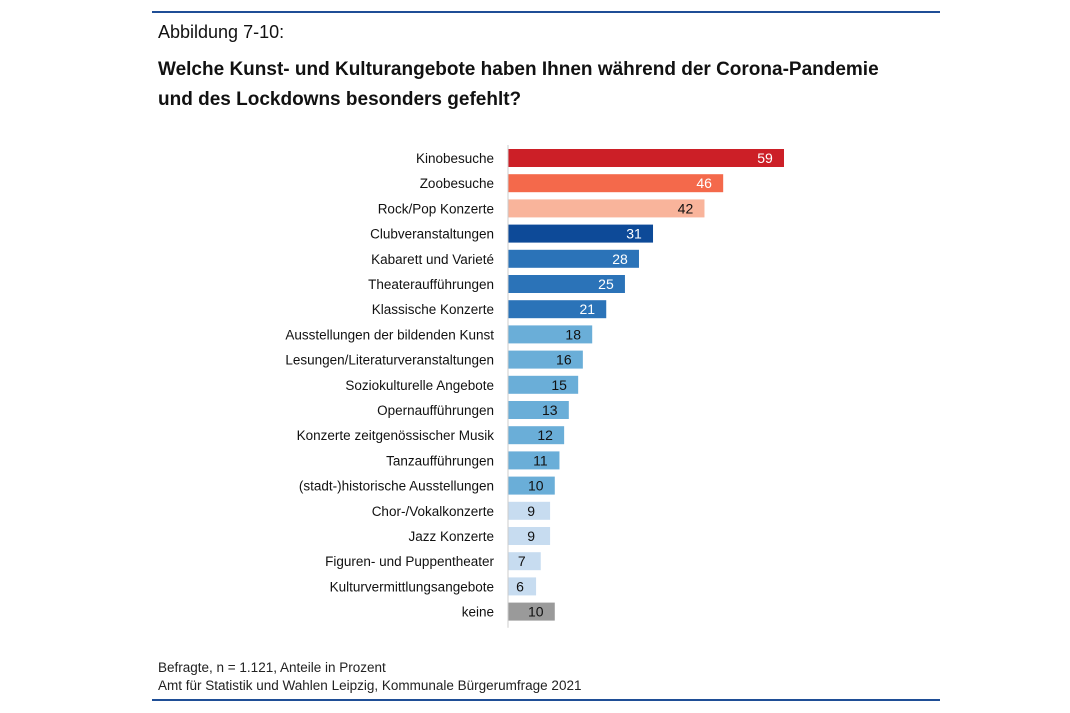  I want to click on category-label: Konzerte zeitgenössischer Musik, so click(396, 435).